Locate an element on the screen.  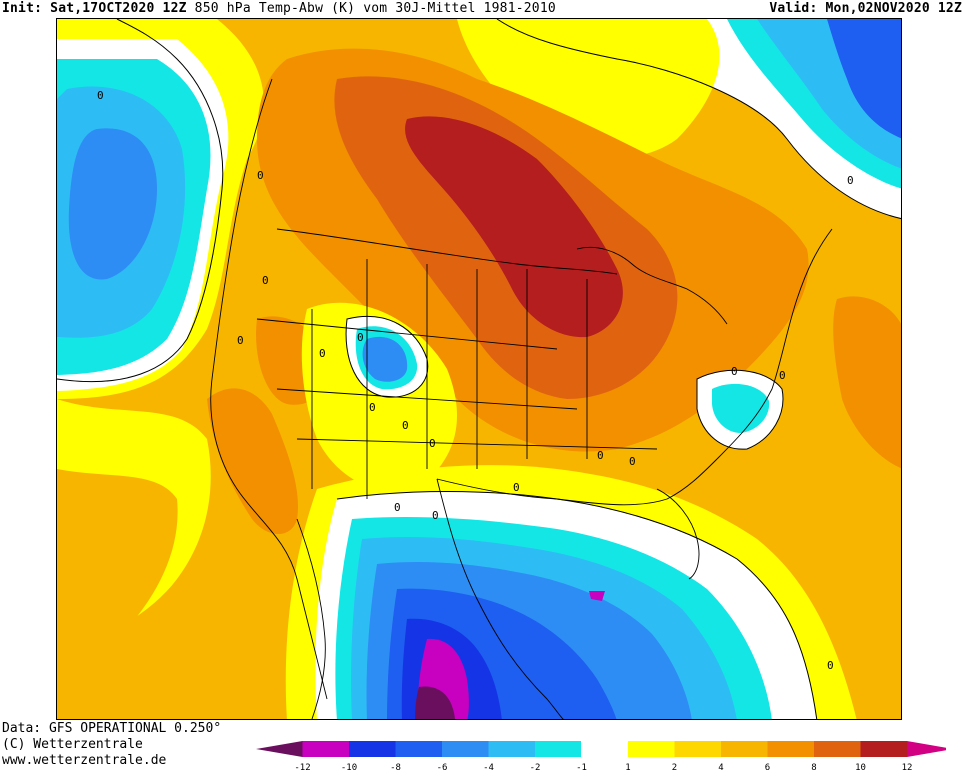
data-source: Data: GFS OPERATIONAL 0.250° is located at coordinates (112, 728).